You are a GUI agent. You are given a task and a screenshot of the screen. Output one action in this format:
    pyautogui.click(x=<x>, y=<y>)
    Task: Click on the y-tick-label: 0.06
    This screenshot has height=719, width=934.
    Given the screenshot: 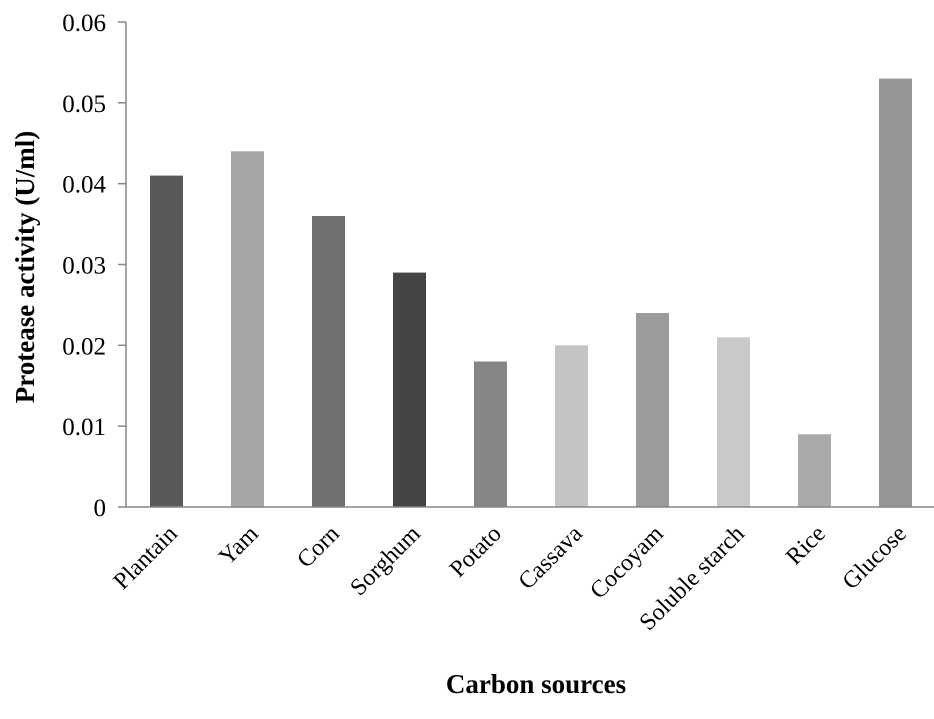 What is the action you would take?
    pyautogui.click(x=84, y=23)
    